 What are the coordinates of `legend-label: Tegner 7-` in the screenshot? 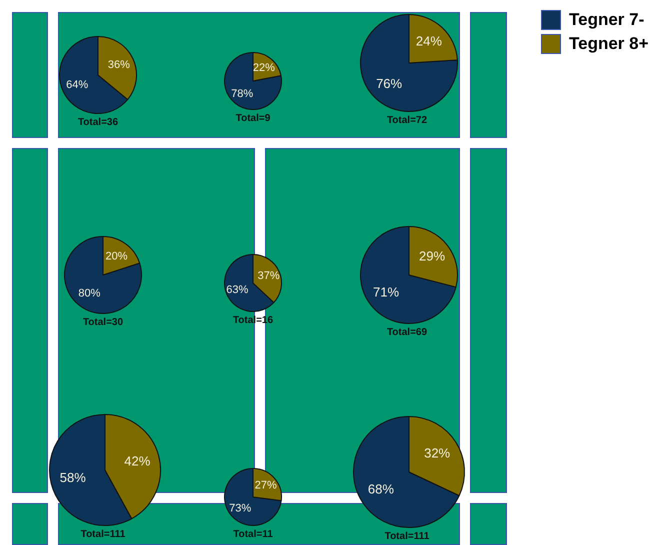 It's located at (606, 20).